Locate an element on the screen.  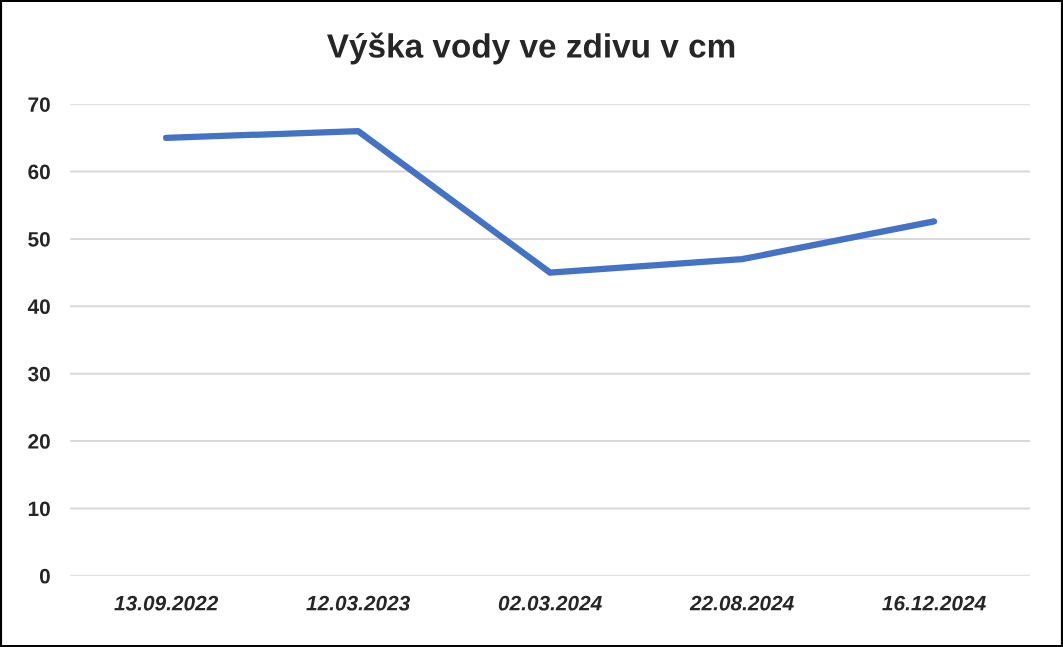
y-tick-label: 40 is located at coordinates (38, 307).